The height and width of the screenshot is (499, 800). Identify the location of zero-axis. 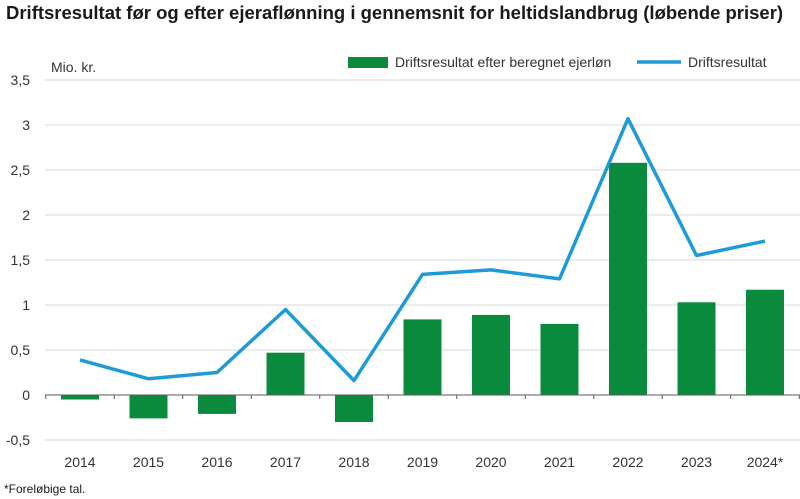
(422, 396).